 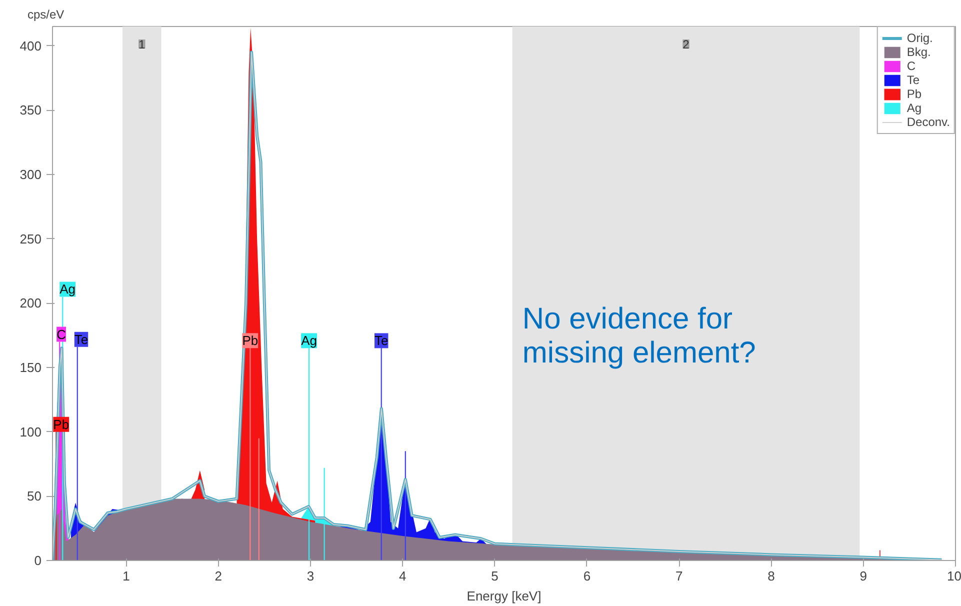 What do you see at coordinates (639, 336) in the screenshot?
I see `annotation: No evidence for missing element?` at bounding box center [639, 336].